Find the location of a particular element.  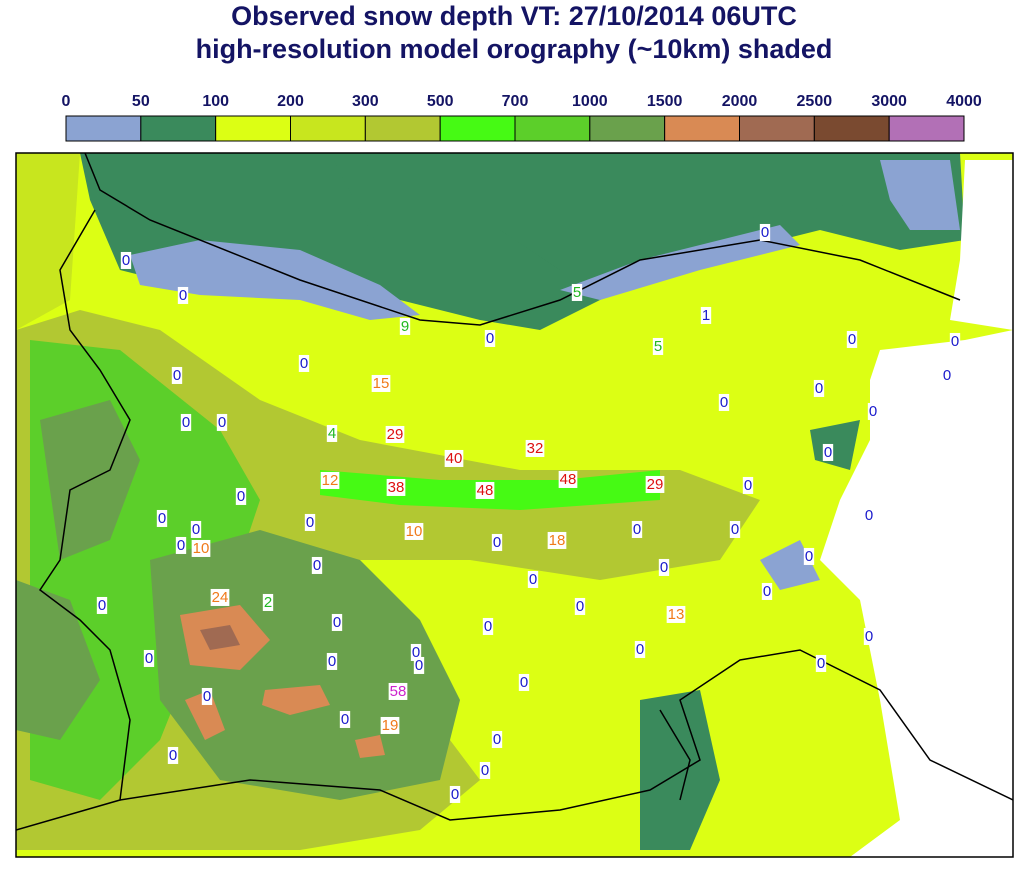

station-value: 4 is located at coordinates (332, 433).